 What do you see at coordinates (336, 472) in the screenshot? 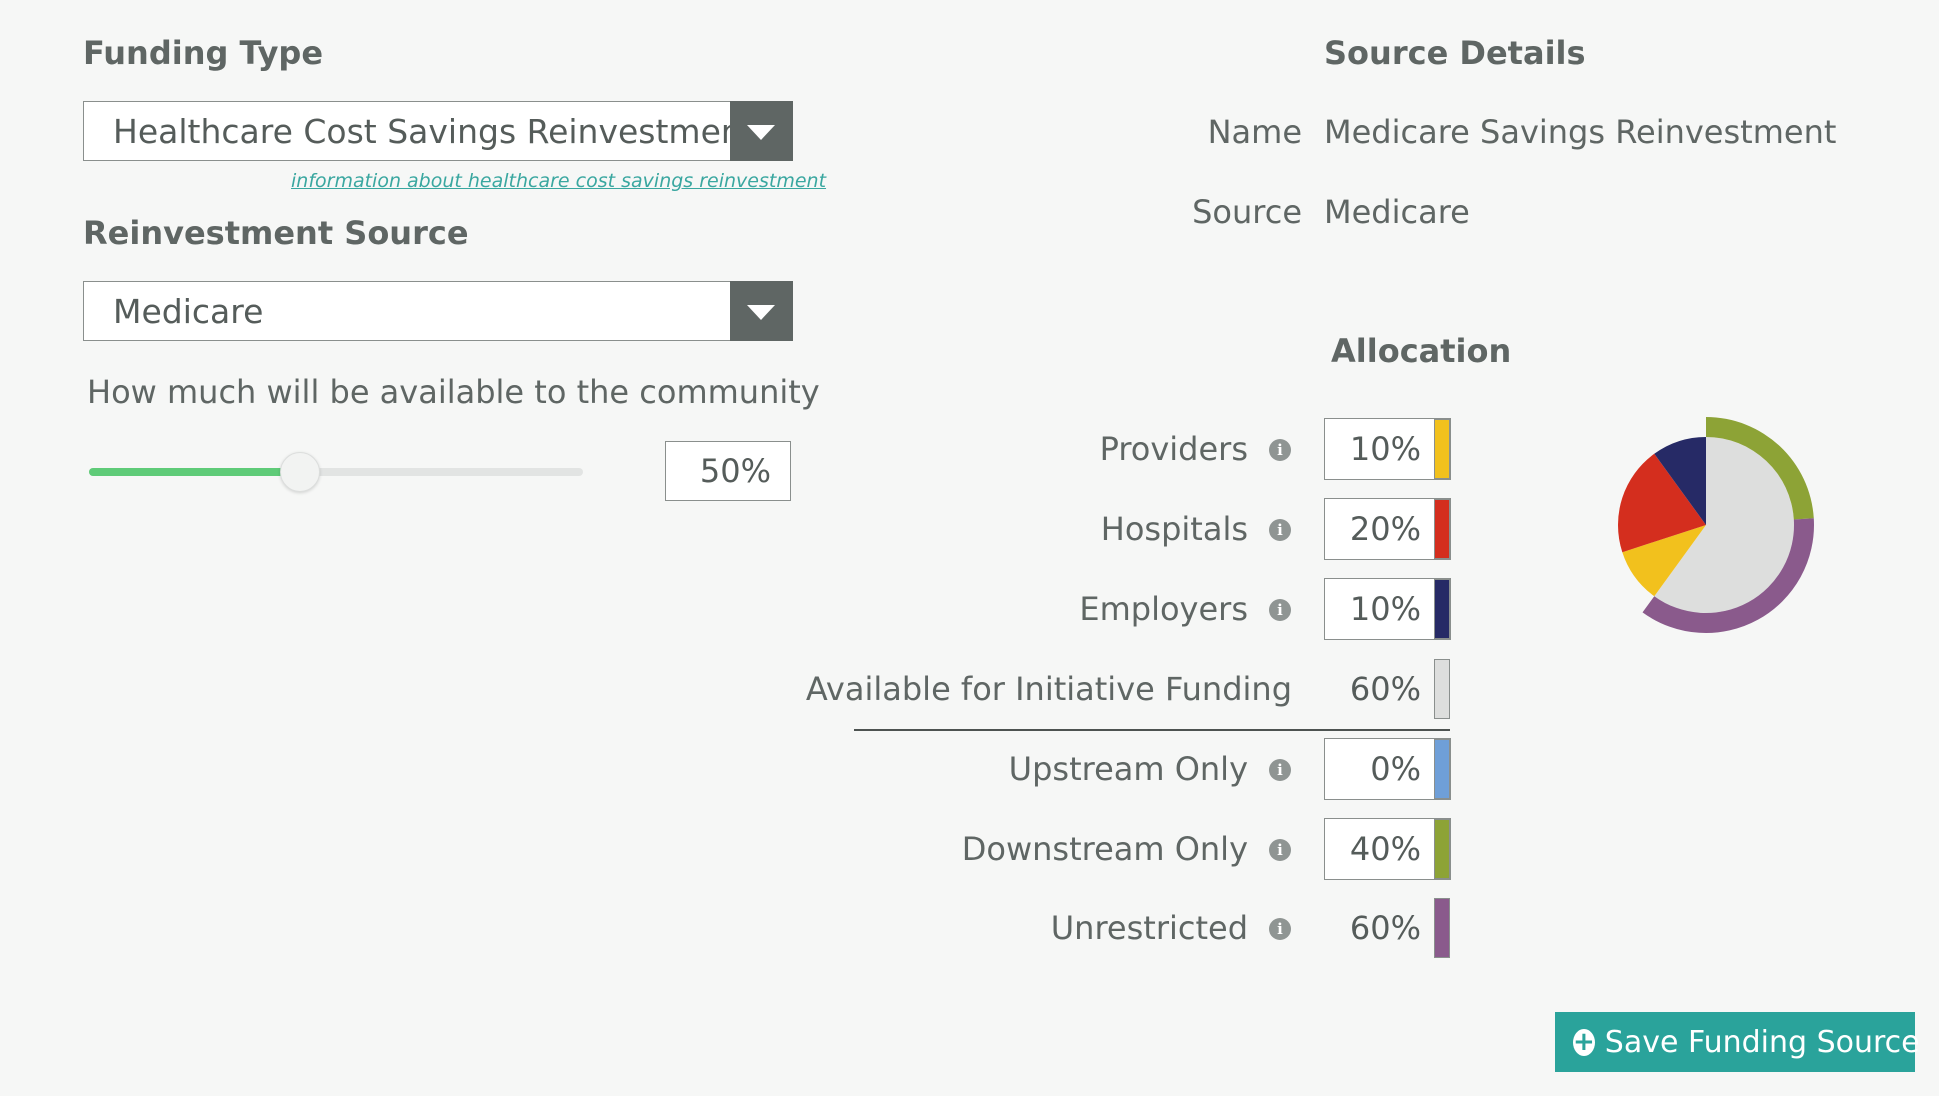
I see `community-slider-track` at bounding box center [336, 472].